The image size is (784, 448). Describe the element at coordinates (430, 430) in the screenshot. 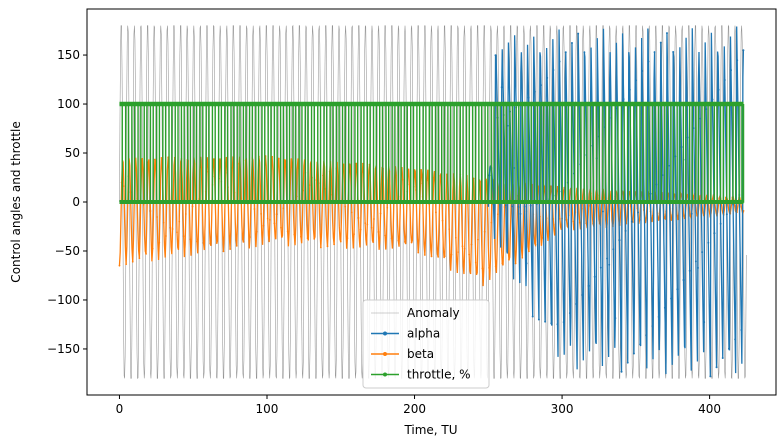

I see `x-axis-label: Time, TU` at that location.